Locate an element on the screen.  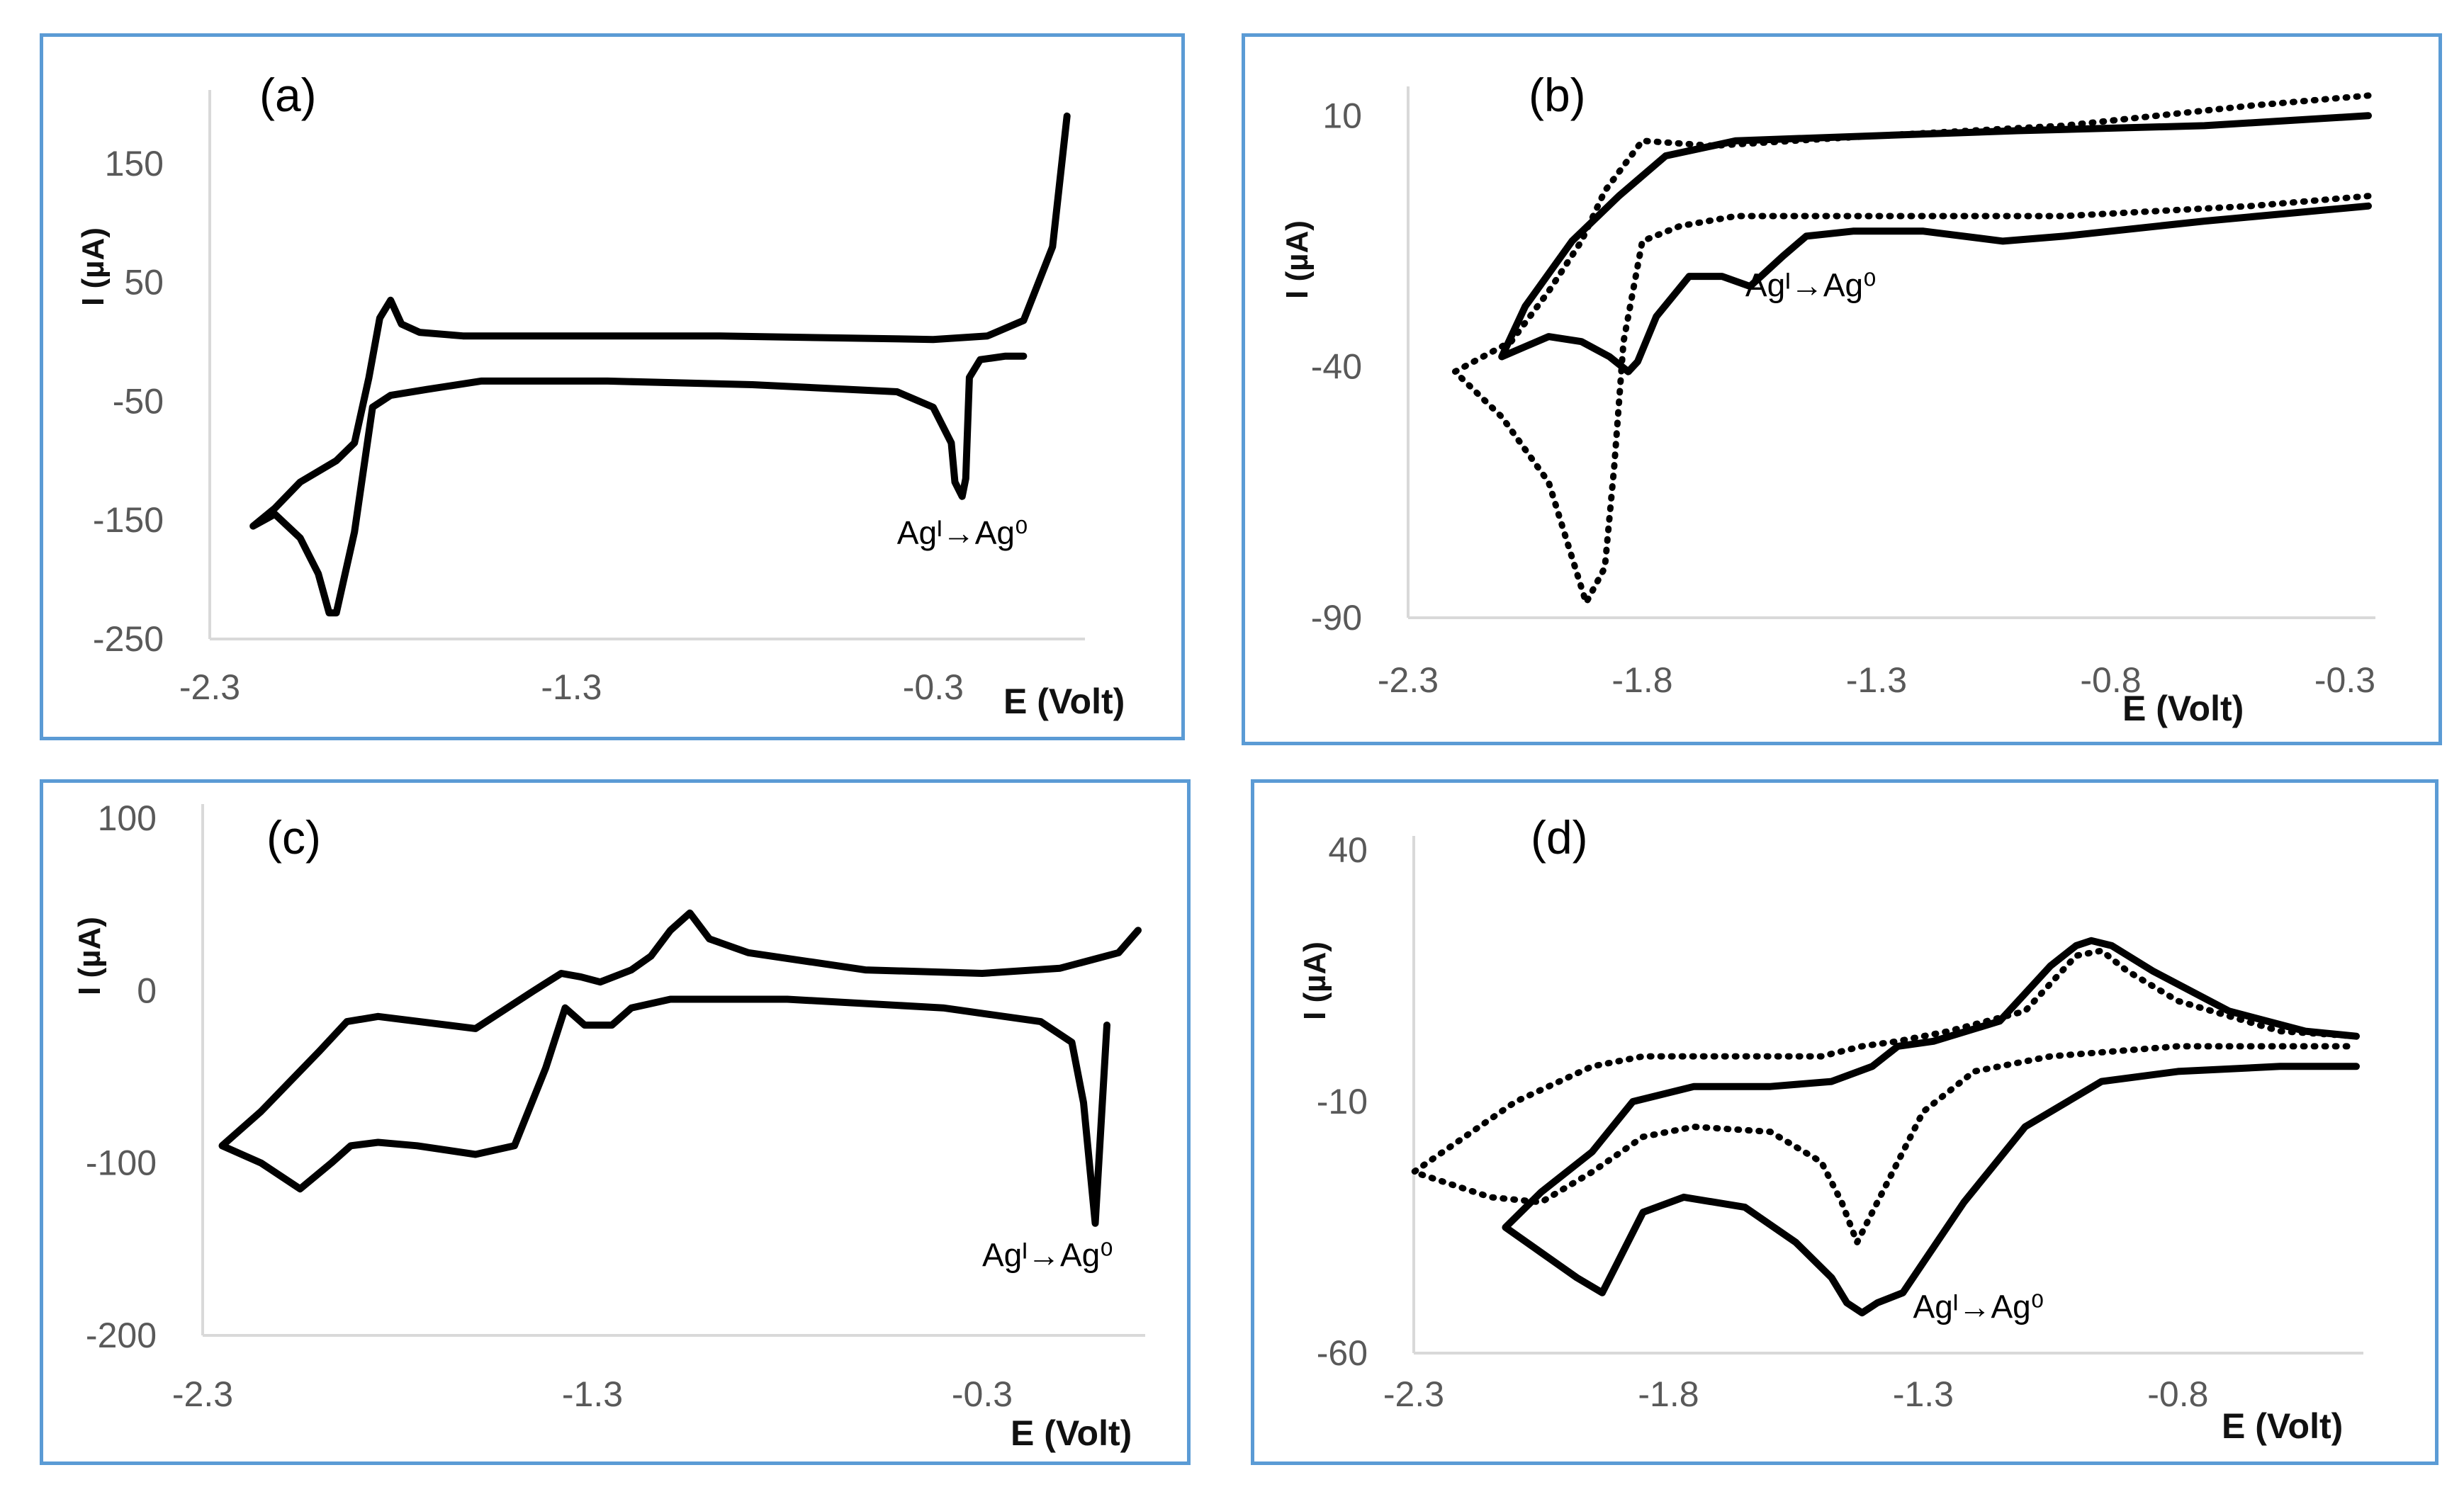
x-tick-label-a: -2.3 is located at coordinates (209, 687).